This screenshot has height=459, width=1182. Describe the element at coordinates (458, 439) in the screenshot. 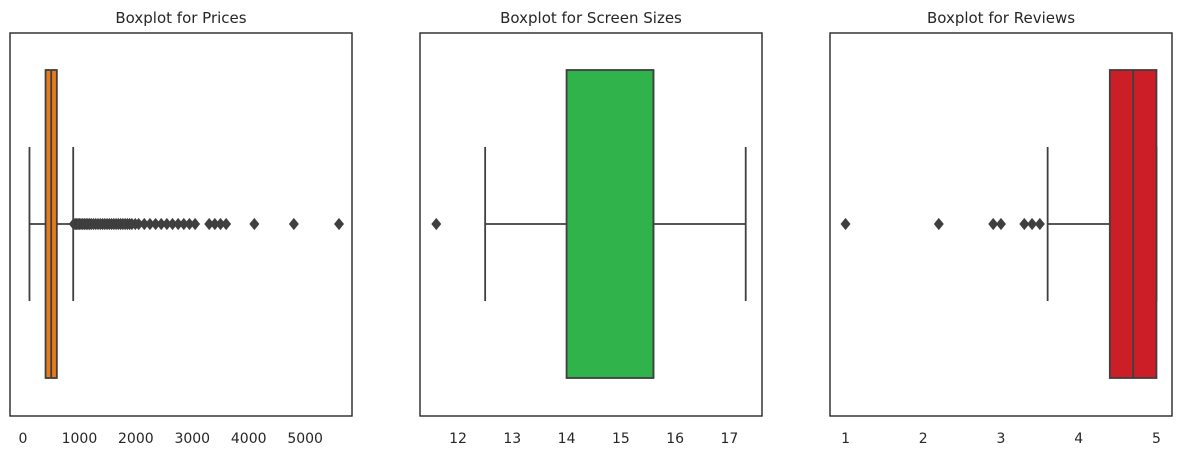

I see `x-tick-label: 12` at that location.